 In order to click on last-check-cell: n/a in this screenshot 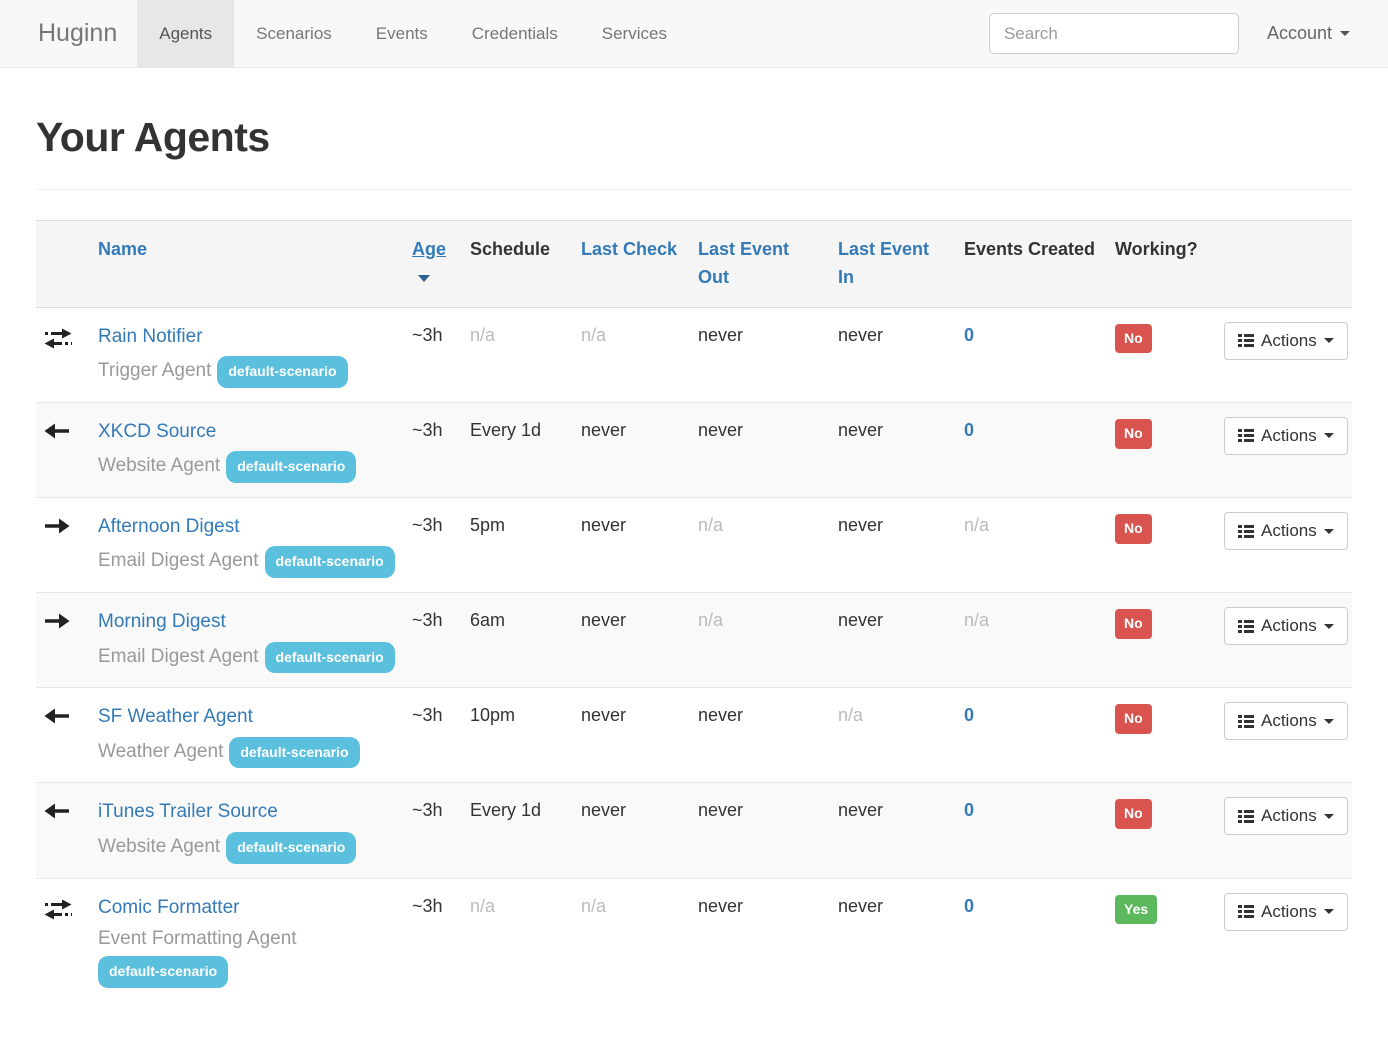, I will do `click(594, 334)`.